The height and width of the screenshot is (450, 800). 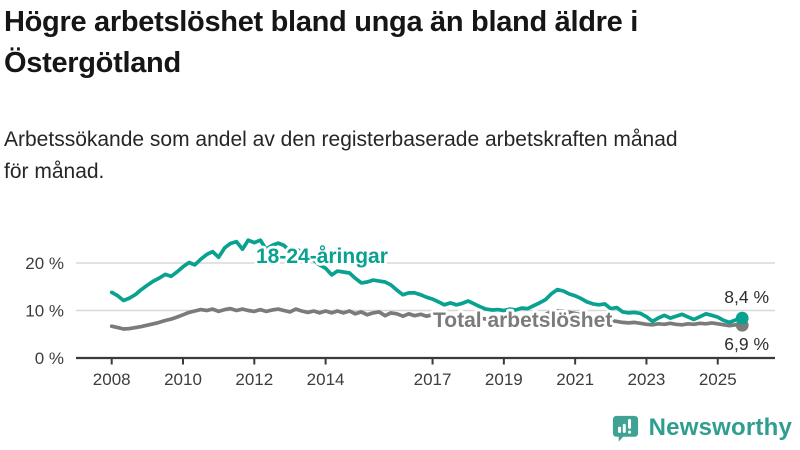 I want to click on x-tick-label: 2008, so click(x=112, y=379).